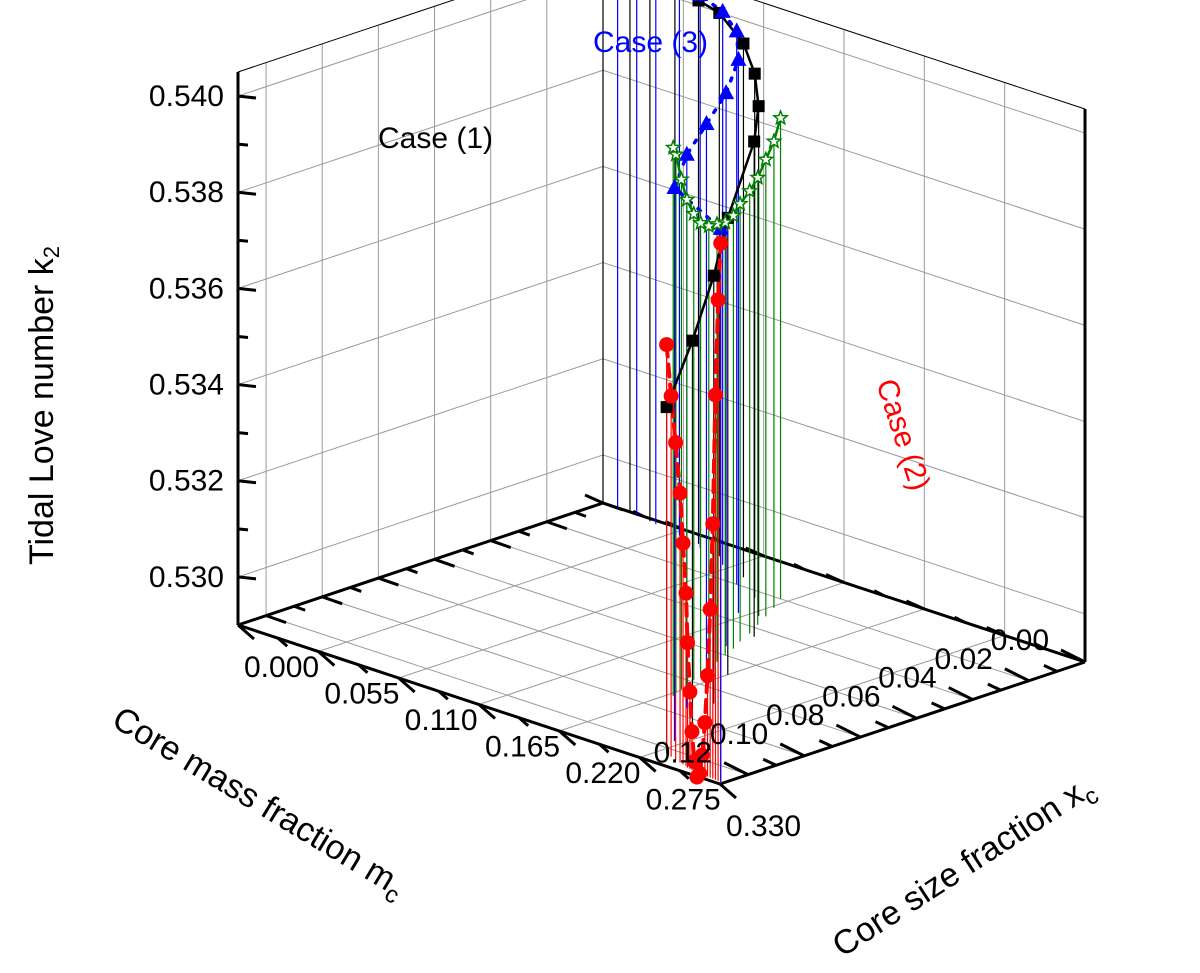 The image size is (1200, 973). I want to click on x-tick-label: 0.04, so click(907, 678).